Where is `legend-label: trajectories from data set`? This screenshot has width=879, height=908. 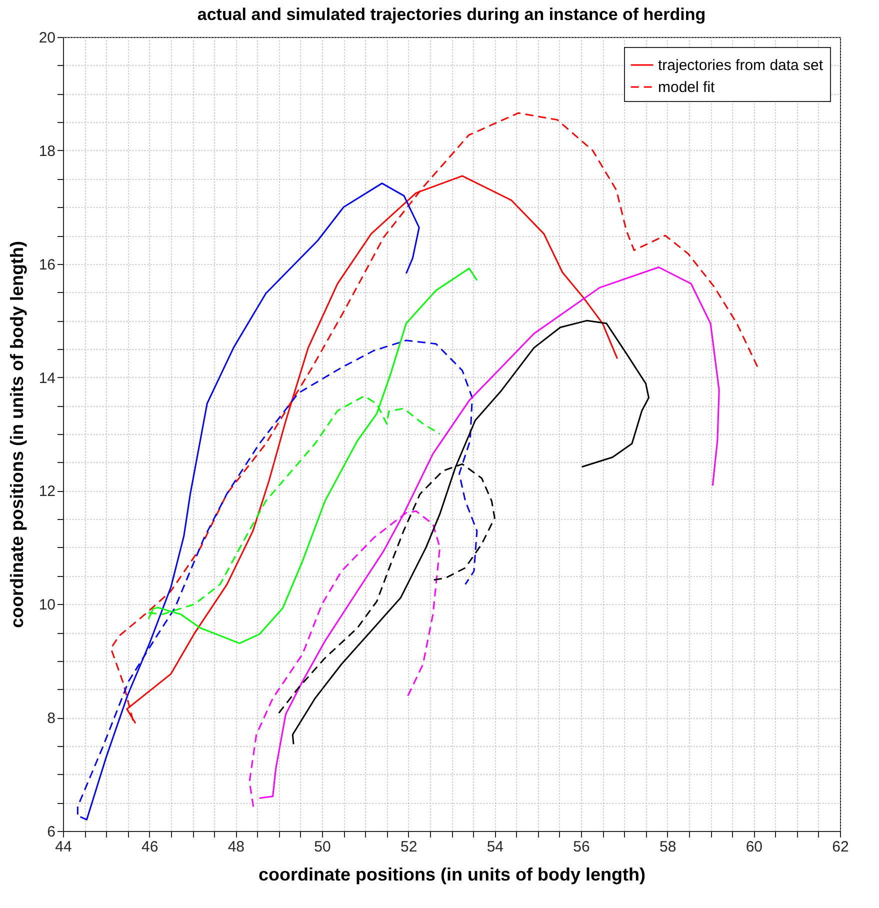 legend-label: trajectories from data set is located at coordinates (741, 65).